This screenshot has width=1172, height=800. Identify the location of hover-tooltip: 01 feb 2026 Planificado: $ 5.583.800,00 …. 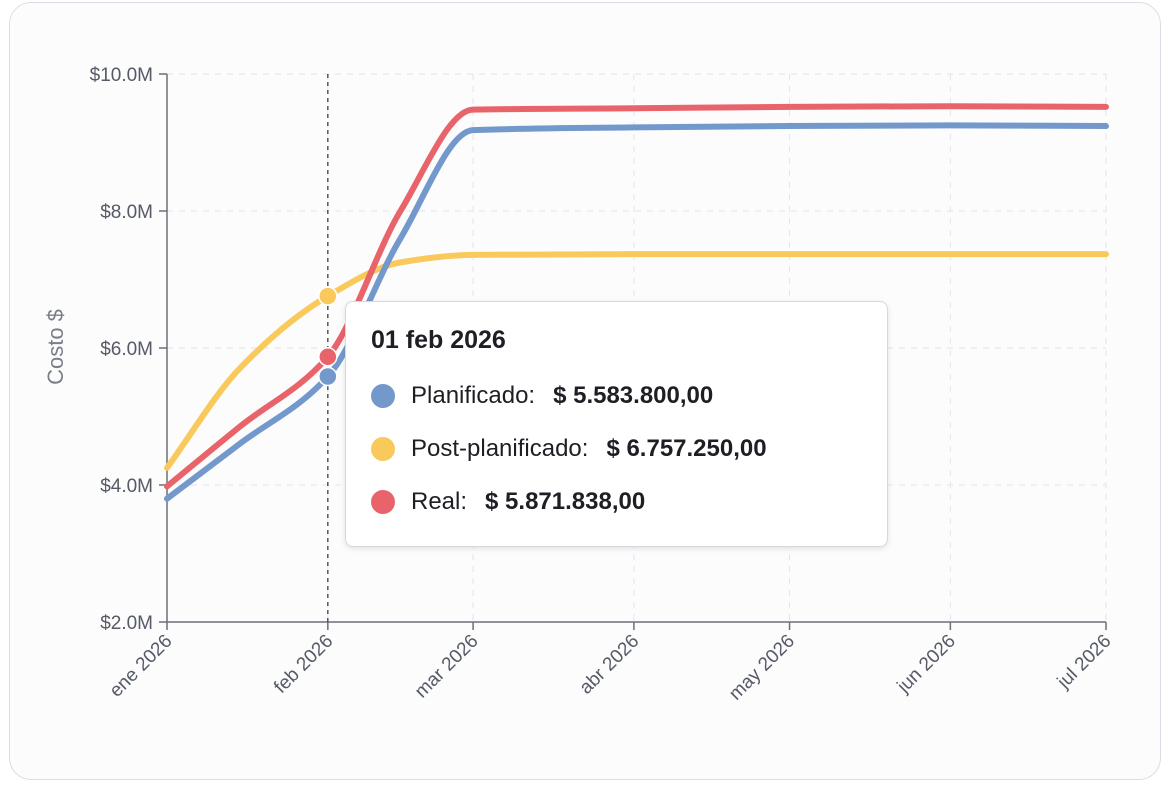
(616, 424).